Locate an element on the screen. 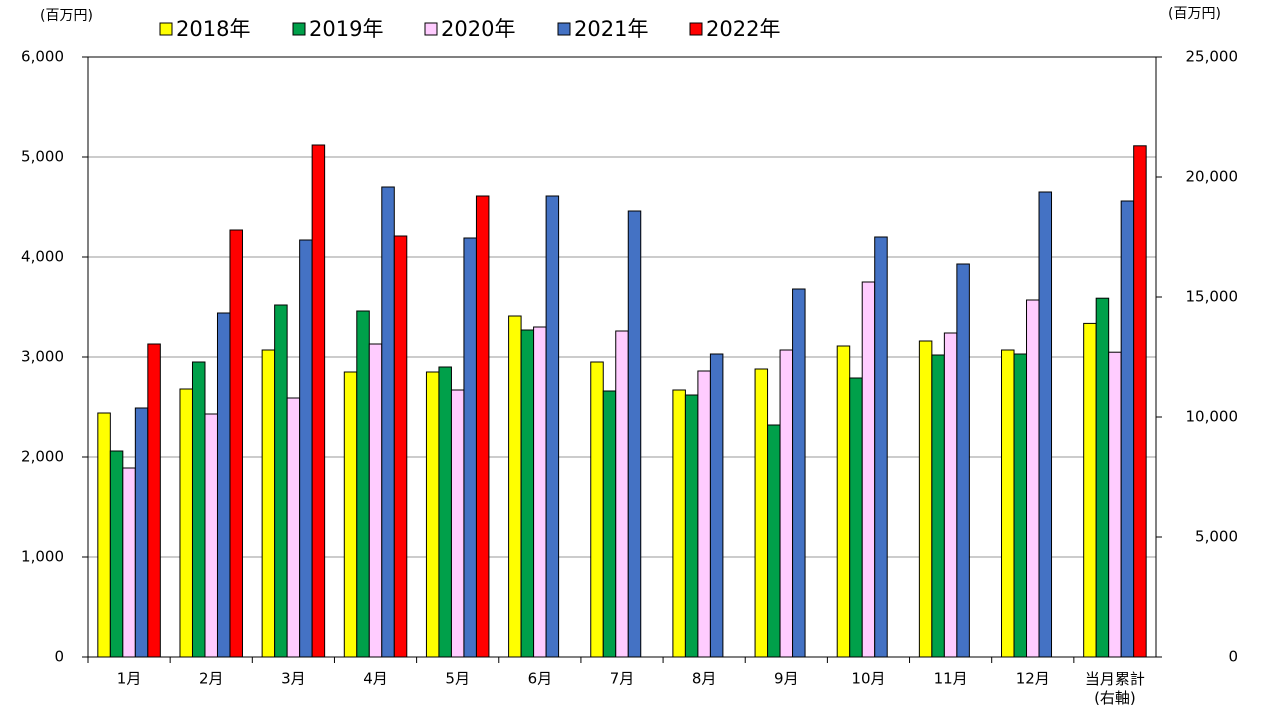  y-tick-label: 5,000 is located at coordinates (42, 157).